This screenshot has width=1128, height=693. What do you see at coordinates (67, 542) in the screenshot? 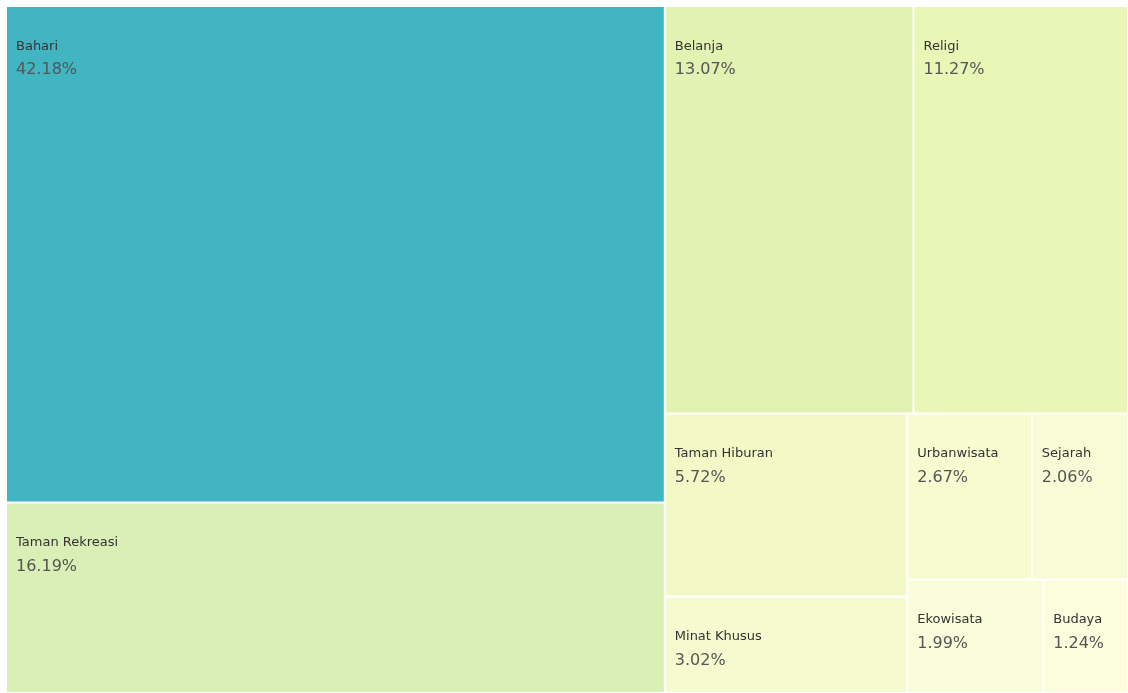
I see `category-label: Taman Rekreasi` at bounding box center [67, 542].